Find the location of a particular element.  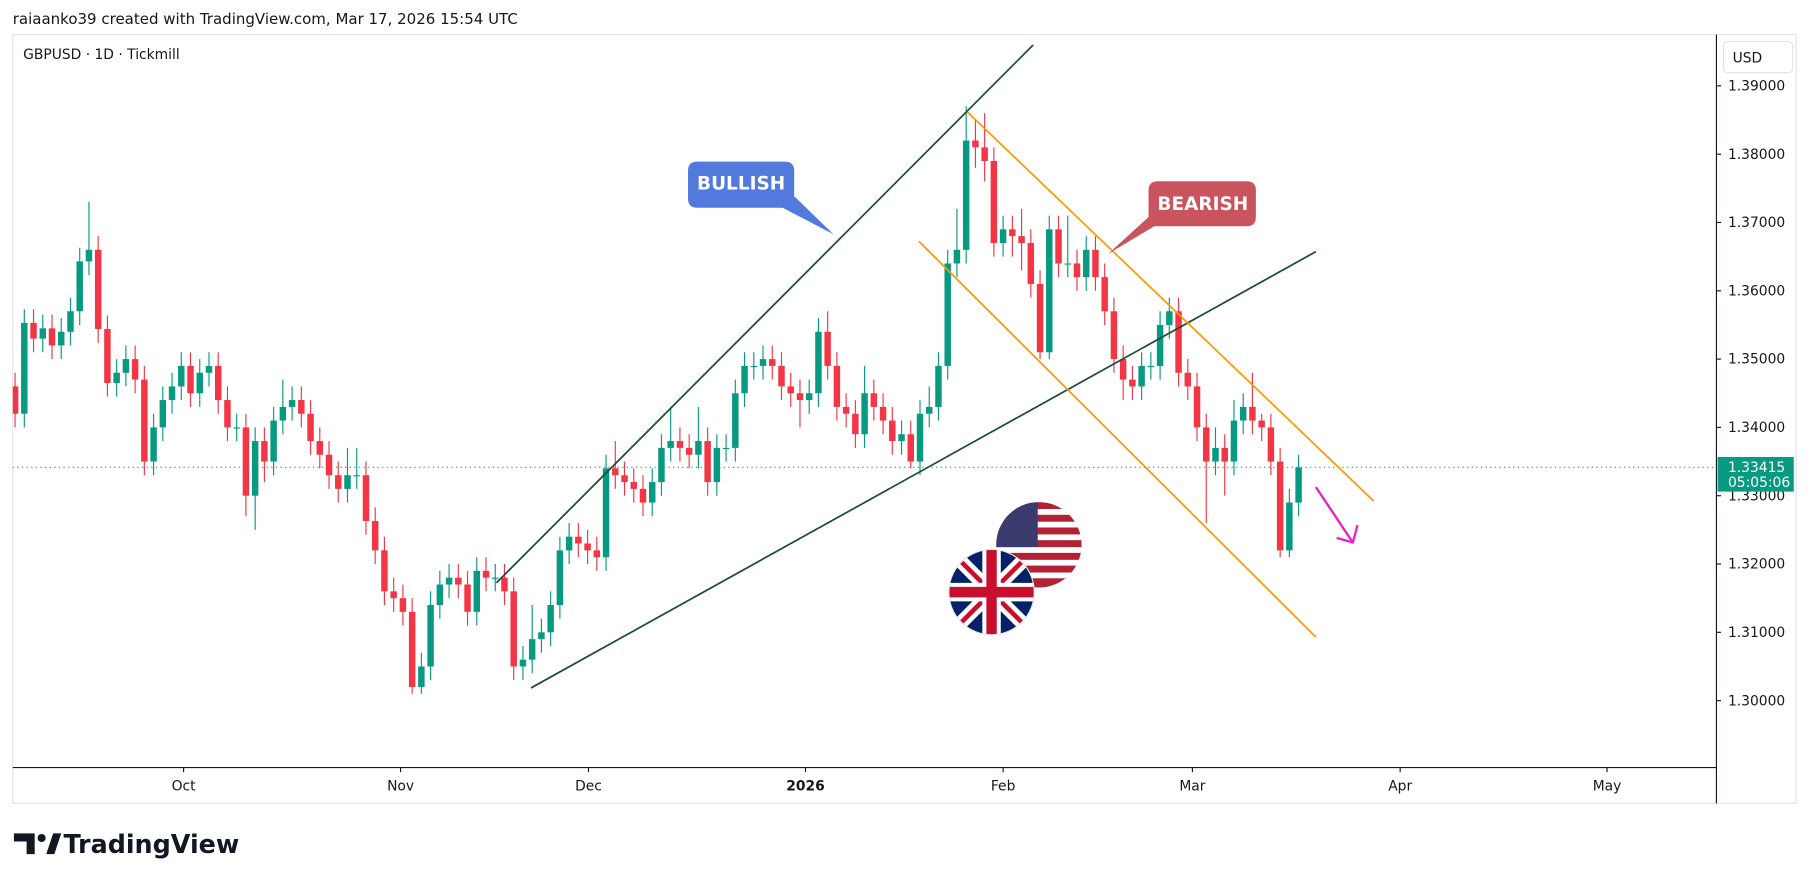

y-tick-label: 1.38000 is located at coordinates (1756, 155).